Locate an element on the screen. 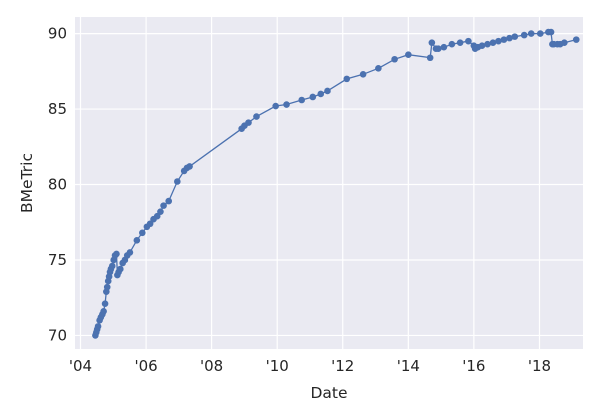 The image size is (600, 420). x-tick-label: '14 is located at coordinates (408, 366).